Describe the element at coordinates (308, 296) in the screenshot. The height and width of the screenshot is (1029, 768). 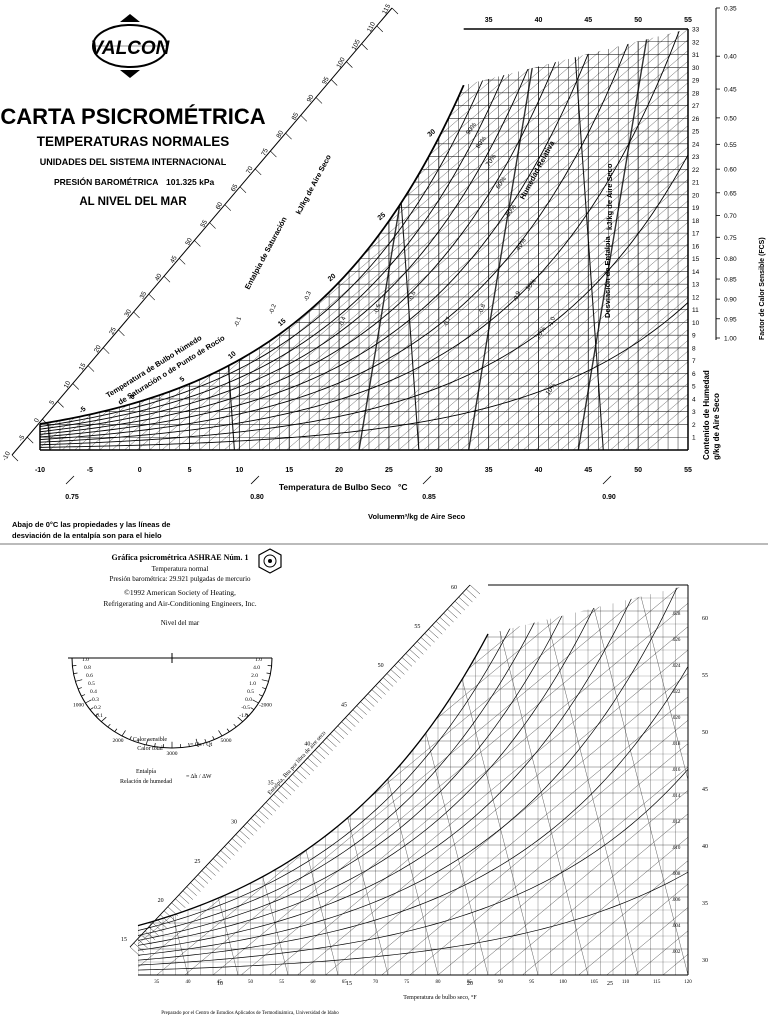
I see `deviation-tick-label: -0.3` at that location.